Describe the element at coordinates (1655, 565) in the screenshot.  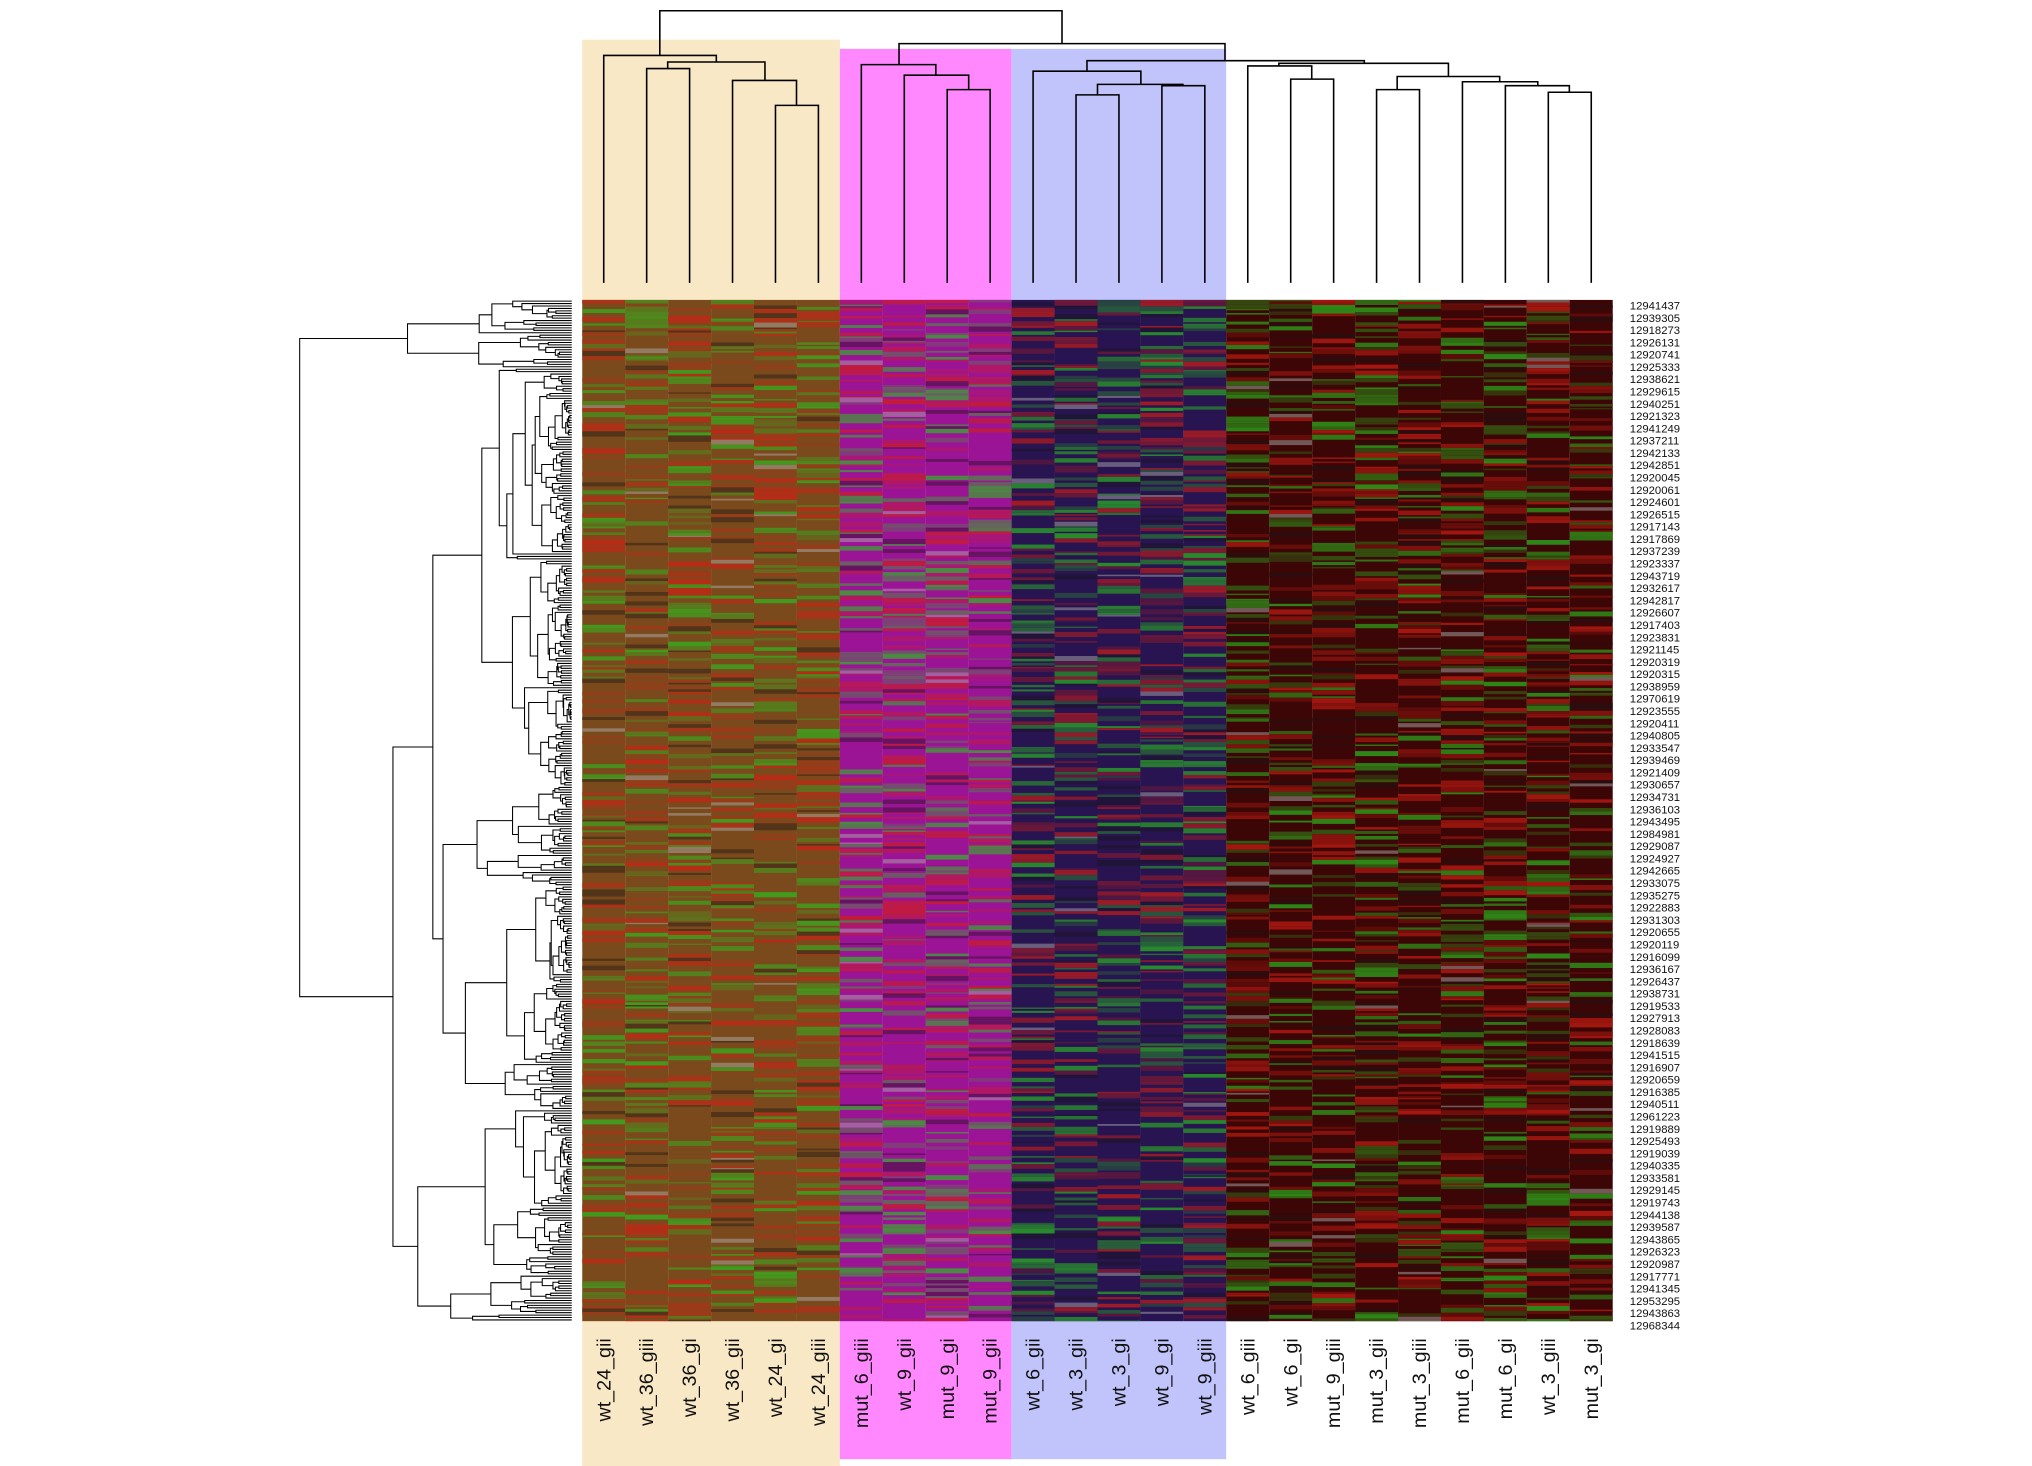
I see `row-label: 12923337` at that location.